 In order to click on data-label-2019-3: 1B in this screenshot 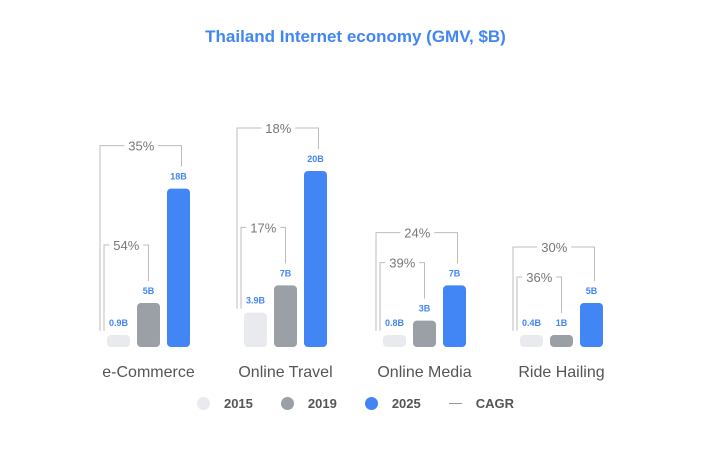, I will do `click(562, 323)`.